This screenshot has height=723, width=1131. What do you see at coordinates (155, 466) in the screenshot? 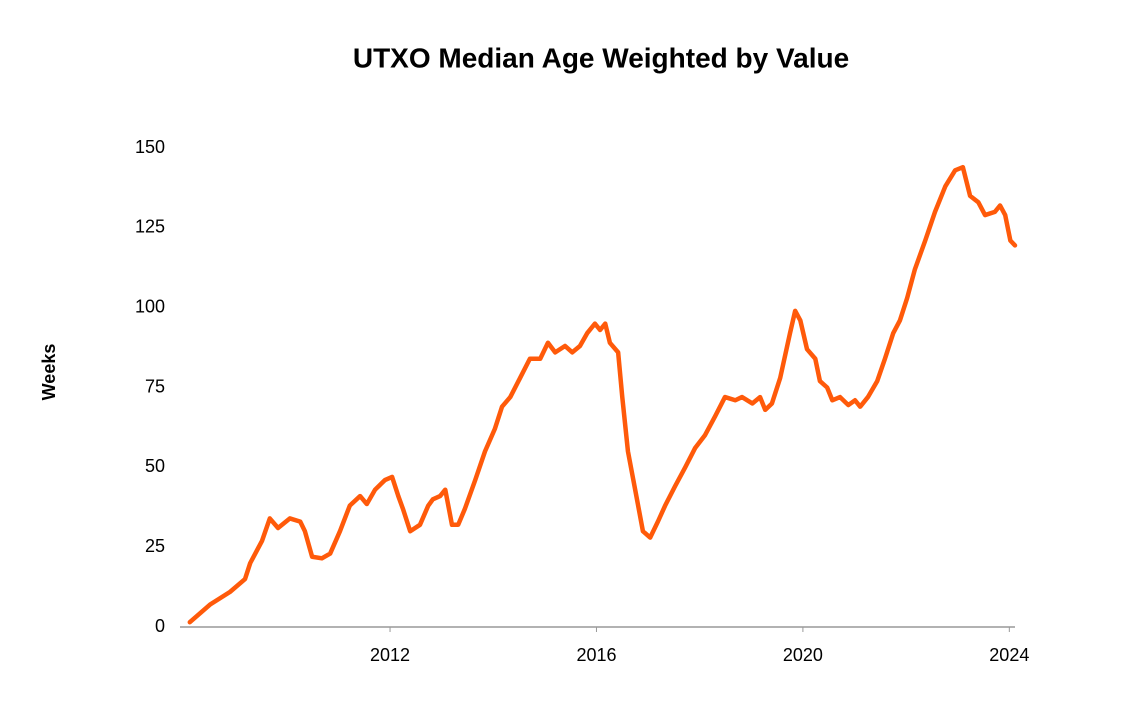
I see `y-tick-label: 50` at bounding box center [155, 466].